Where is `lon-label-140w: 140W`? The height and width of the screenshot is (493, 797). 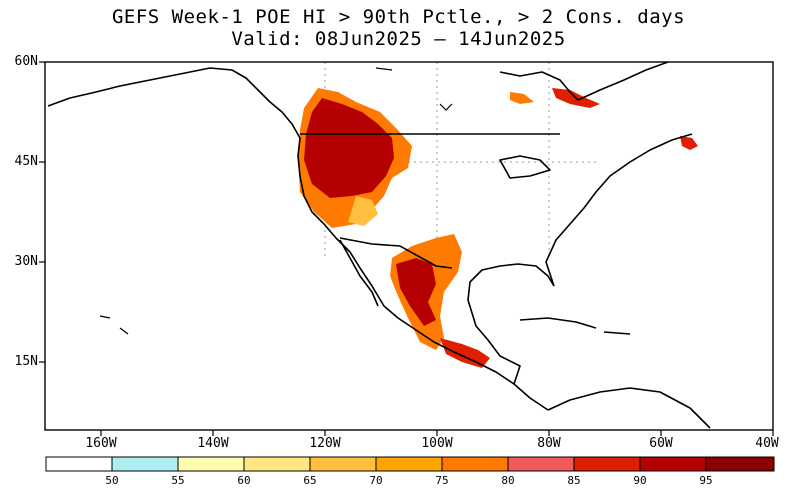
lon-label-140w: 140W is located at coordinates (213, 443).